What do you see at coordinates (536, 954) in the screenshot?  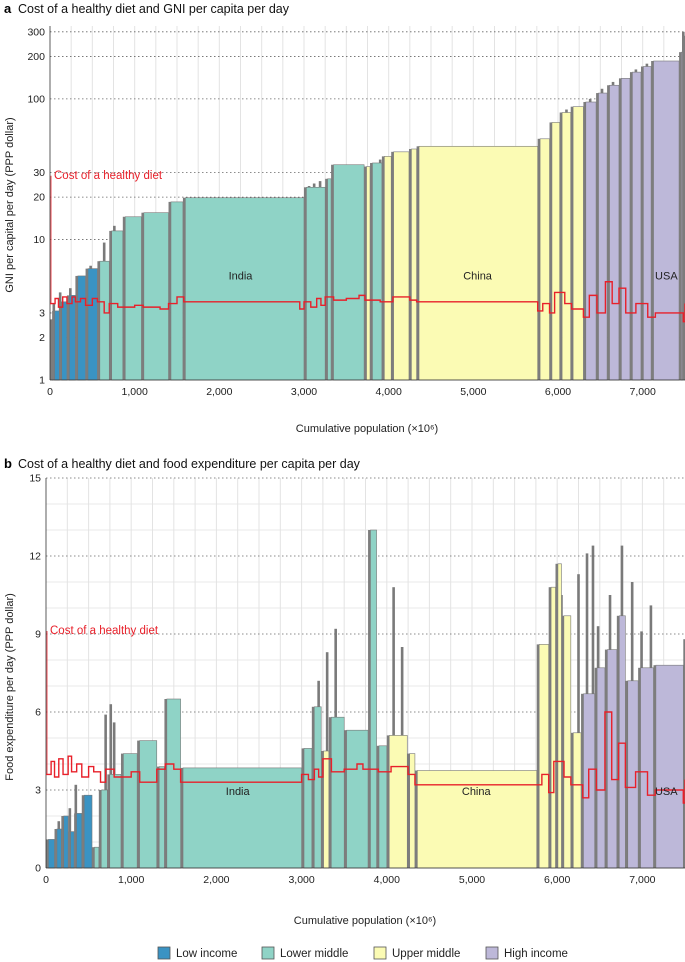 I see `legend-label-high: High income` at bounding box center [536, 954].